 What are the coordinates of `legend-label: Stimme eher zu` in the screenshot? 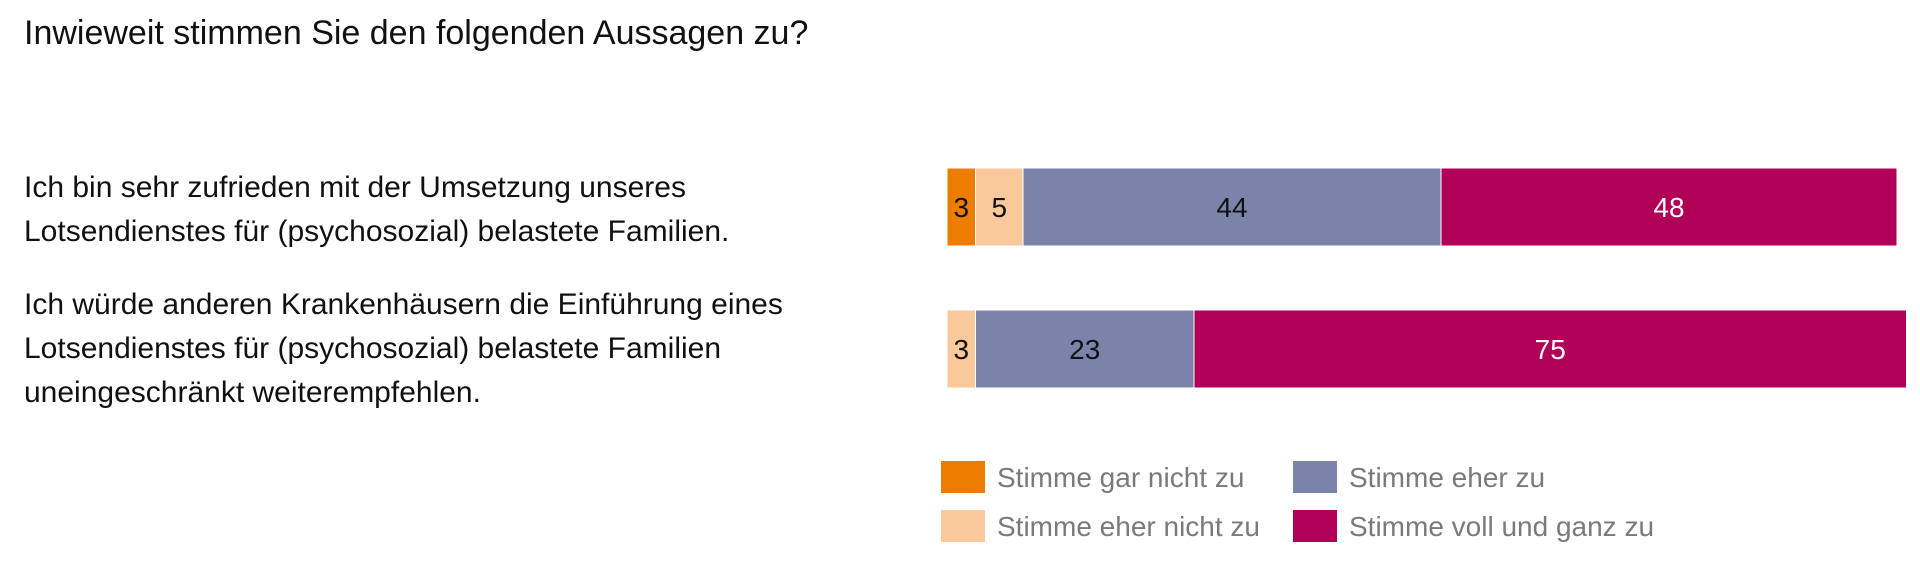 It's located at (1447, 477).